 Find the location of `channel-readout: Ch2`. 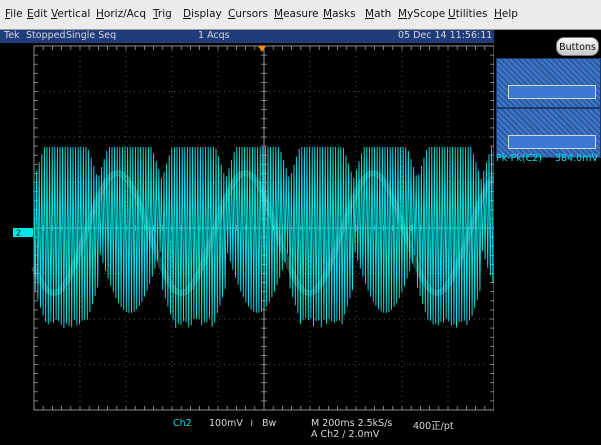

channel-readout: Ch2 is located at coordinates (182, 423).